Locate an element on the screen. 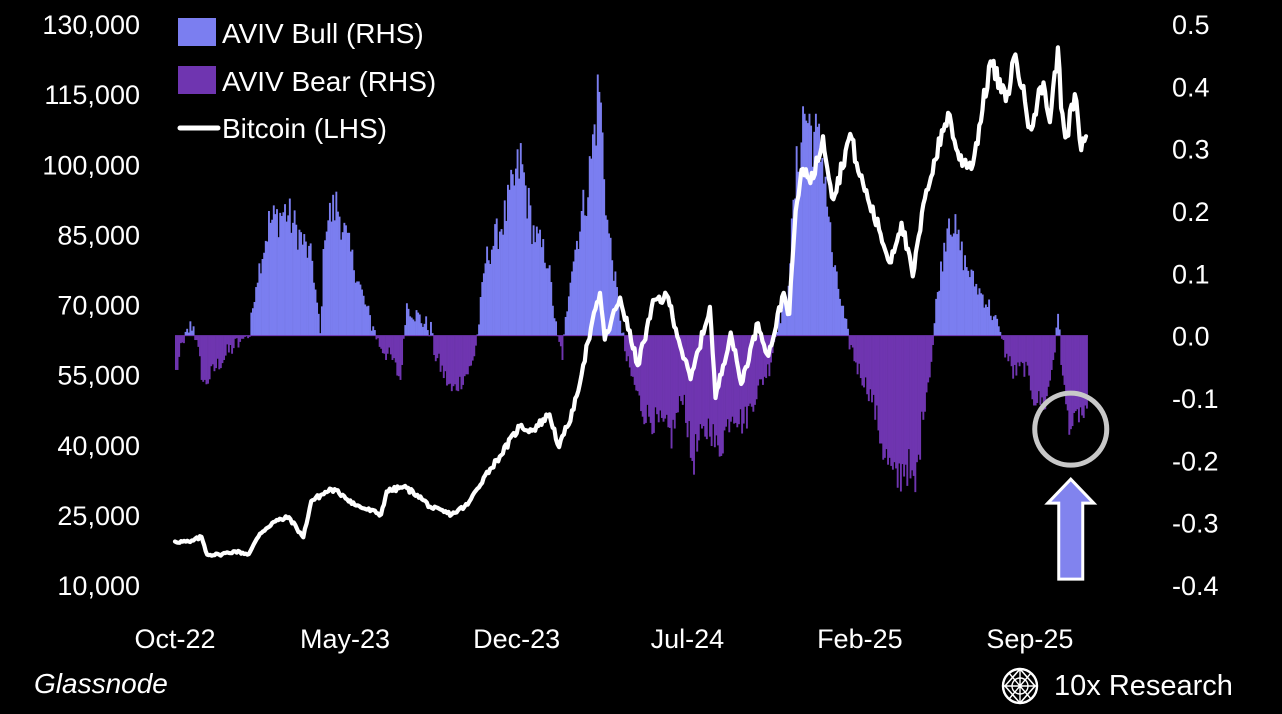  right-tick-label: 0.0 is located at coordinates (1191, 337).